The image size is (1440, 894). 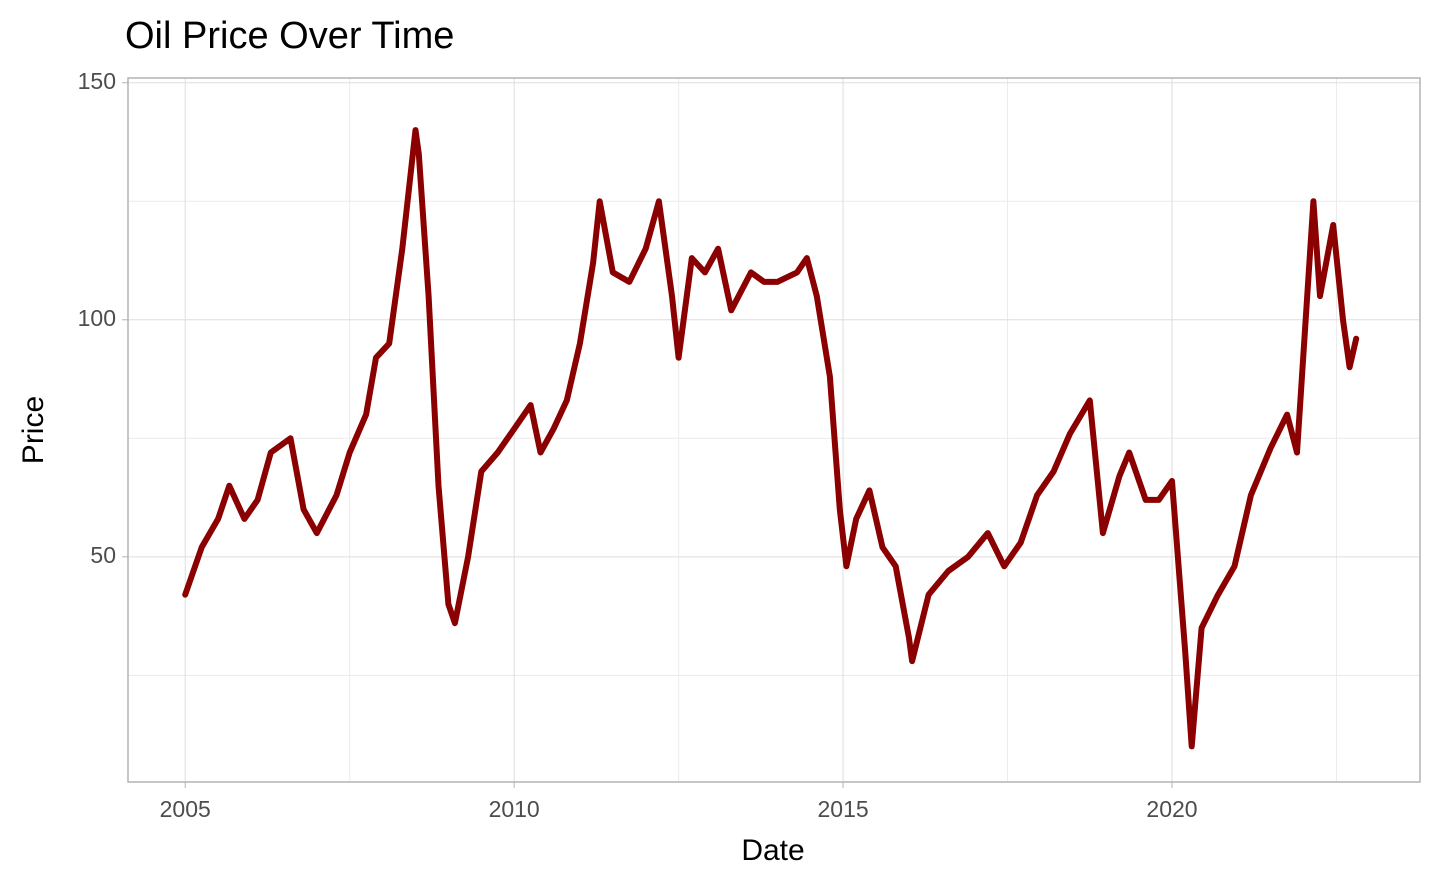 What do you see at coordinates (33, 430) in the screenshot?
I see `y-axis-title: Price` at bounding box center [33, 430].